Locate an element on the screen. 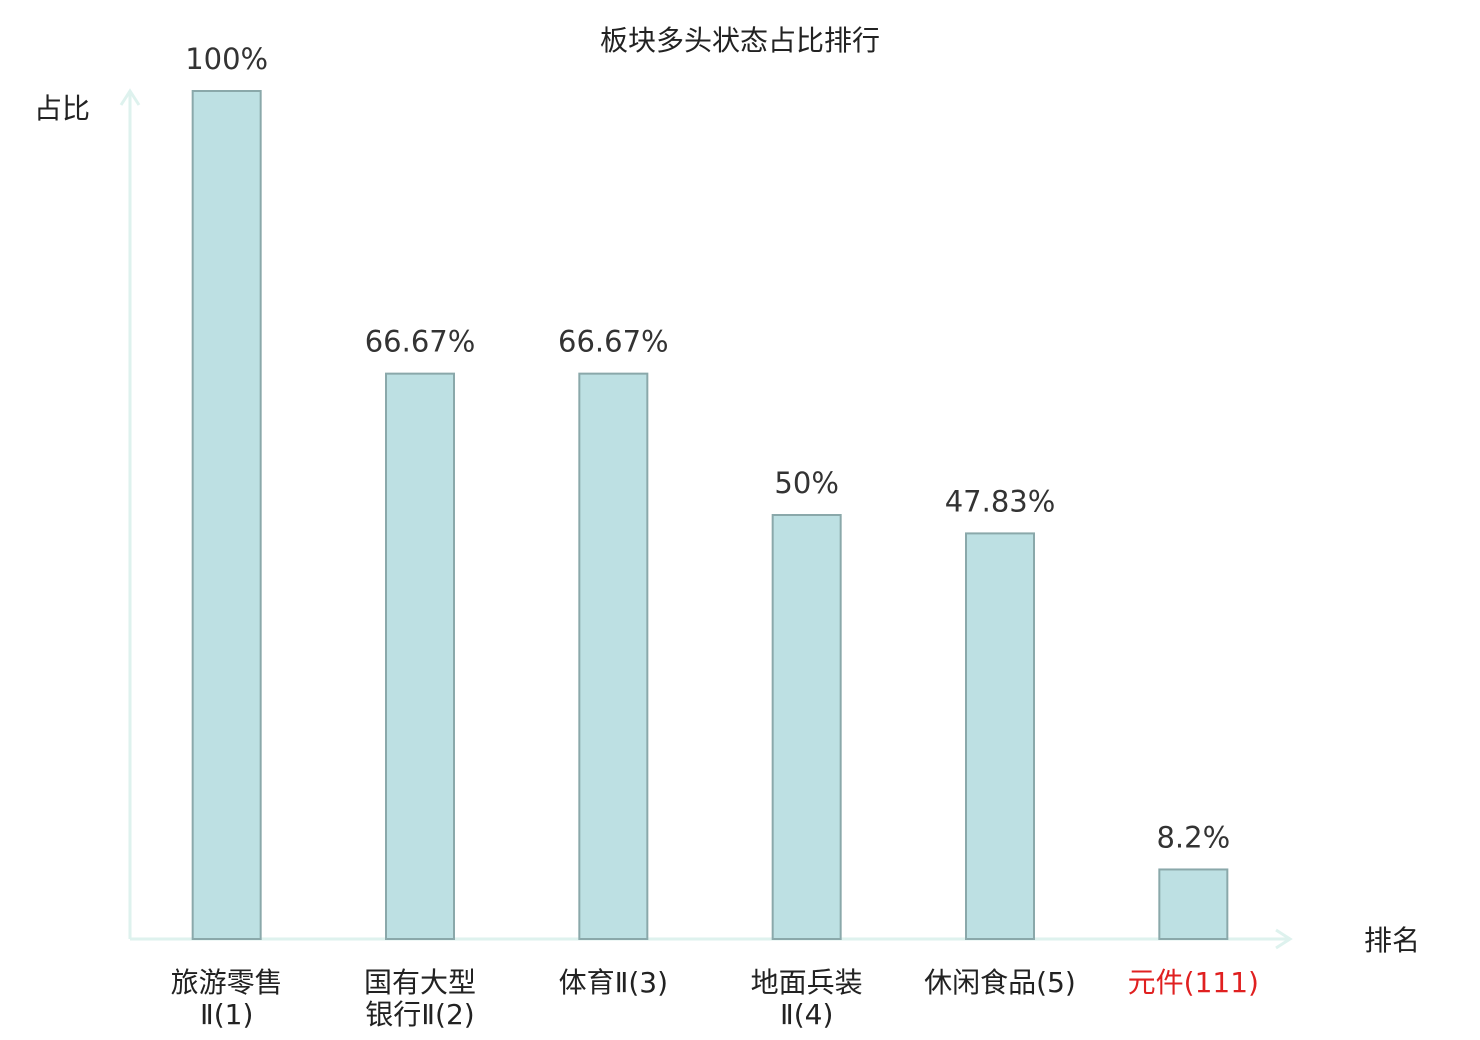 Image resolution: width=1480 pixels, height=1040 pixels. y-axis-arrow is located at coordinates (130, 97).